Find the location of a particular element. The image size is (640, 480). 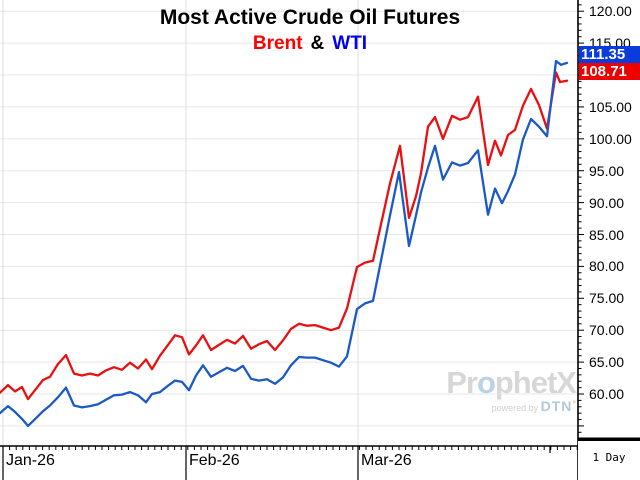

y-axis-label: 80.00 is located at coordinates (607, 266).